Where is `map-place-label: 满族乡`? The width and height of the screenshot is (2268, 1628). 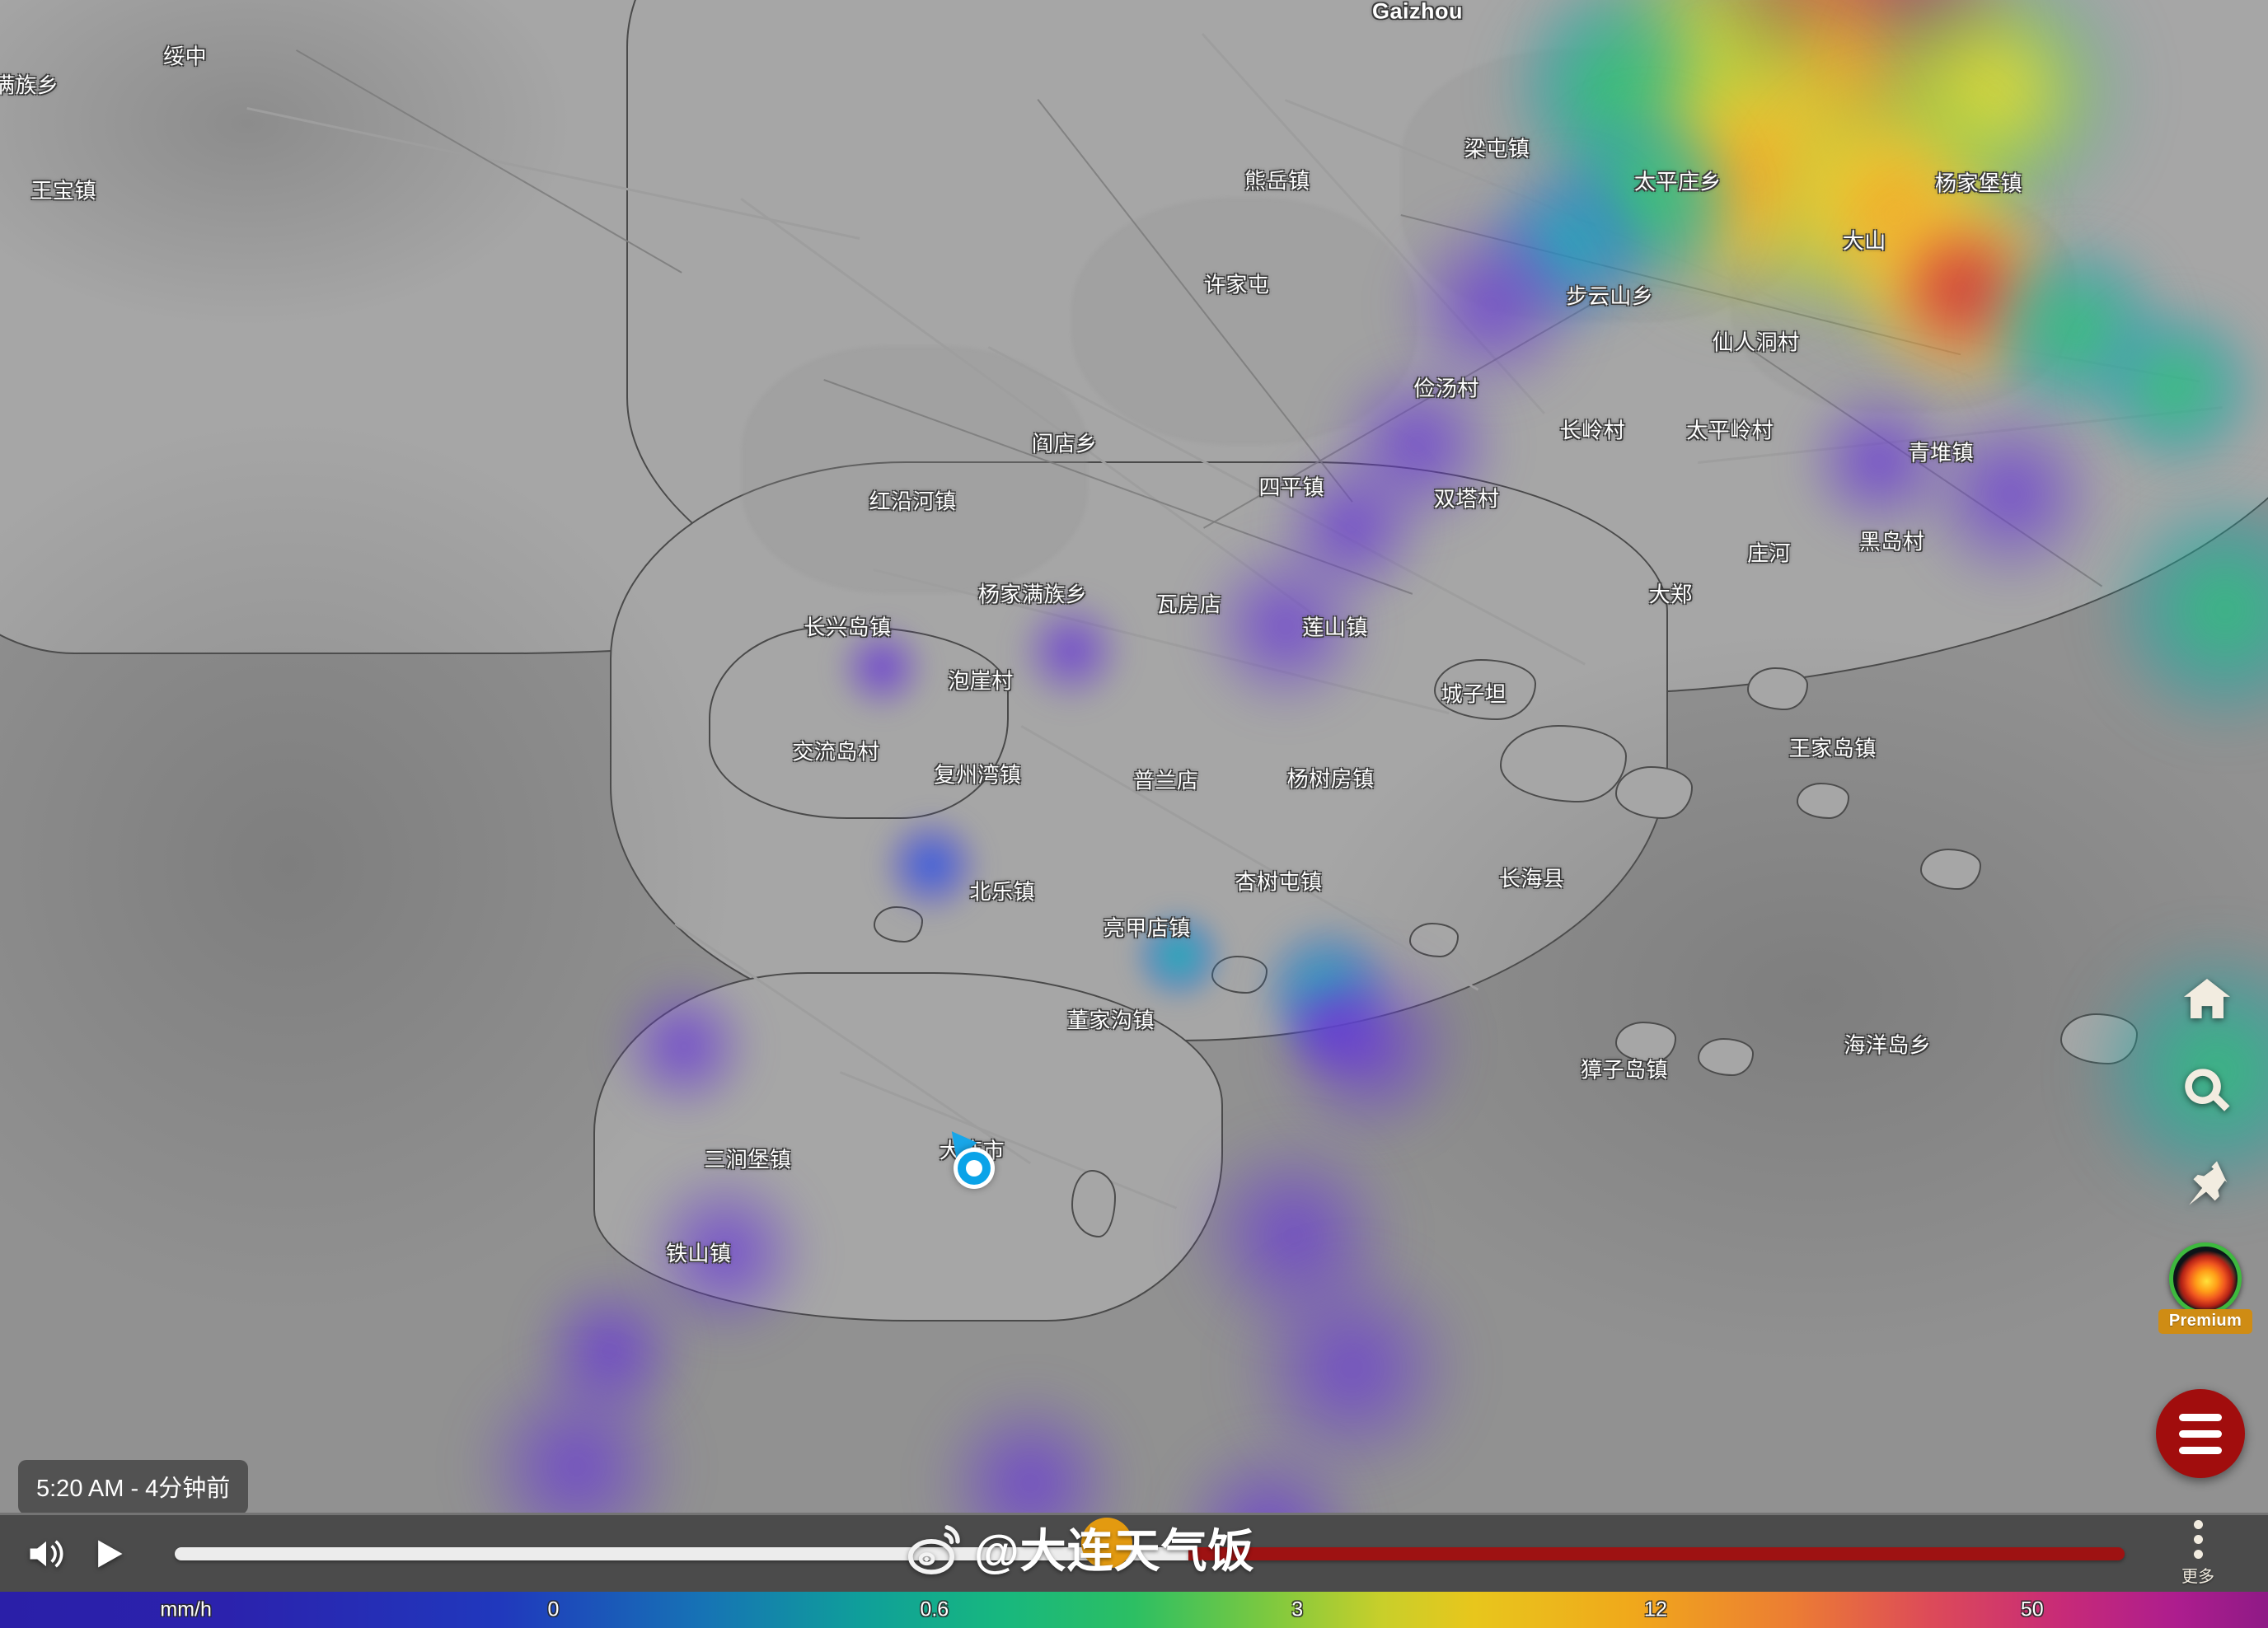 map-place-label: 满族乡 is located at coordinates (29, 85).